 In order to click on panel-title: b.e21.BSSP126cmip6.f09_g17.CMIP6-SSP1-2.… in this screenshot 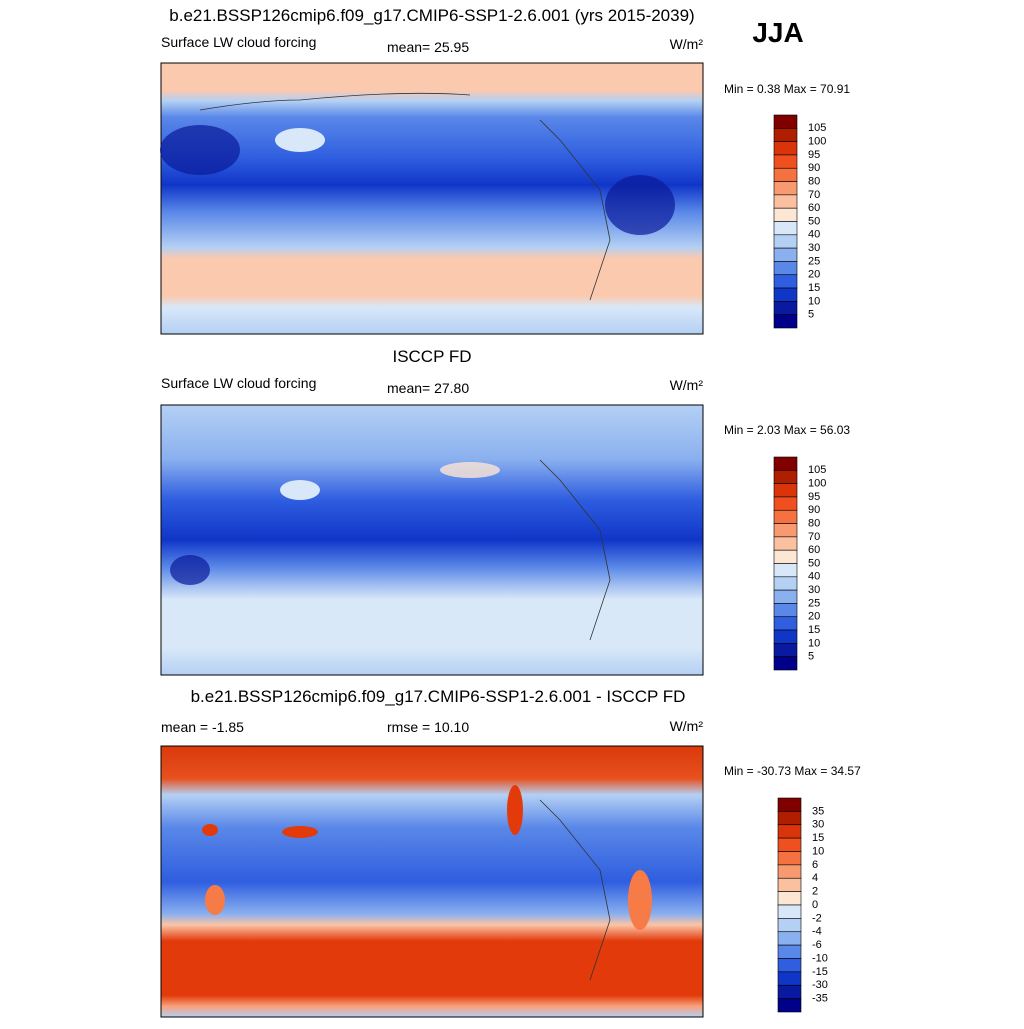, I will do `click(438, 696)`.